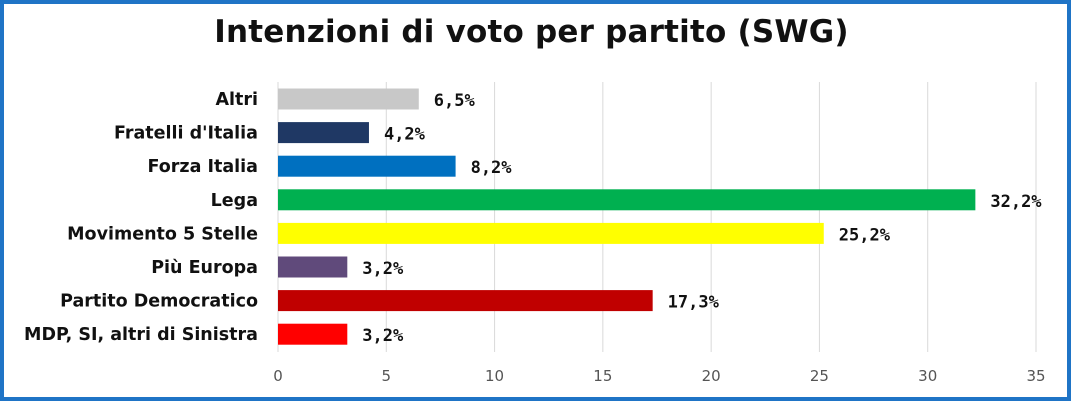 This screenshot has height=401, width=1071. Describe the element at coordinates (865, 235) in the screenshot. I see `data-label: 25,2%` at that location.